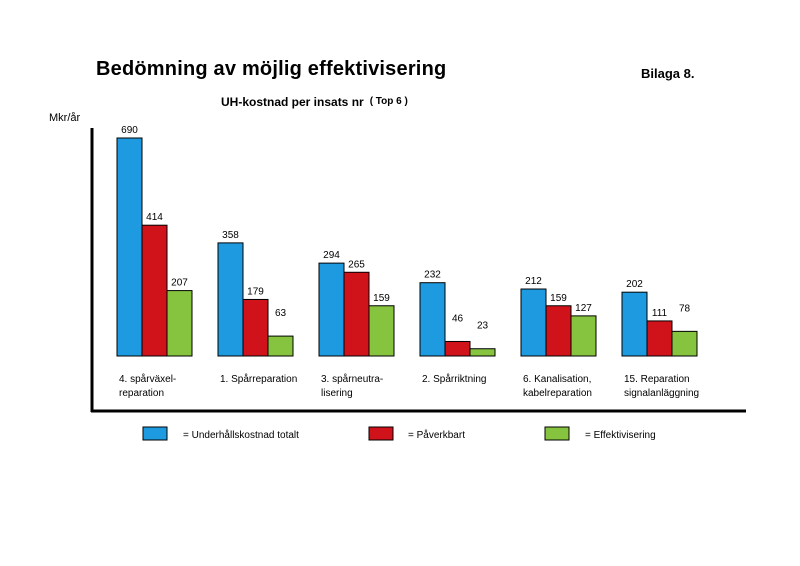 The height and width of the screenshot is (566, 800). Describe the element at coordinates (230, 235) in the screenshot. I see `value-label-1-cat-2: 358` at that location.